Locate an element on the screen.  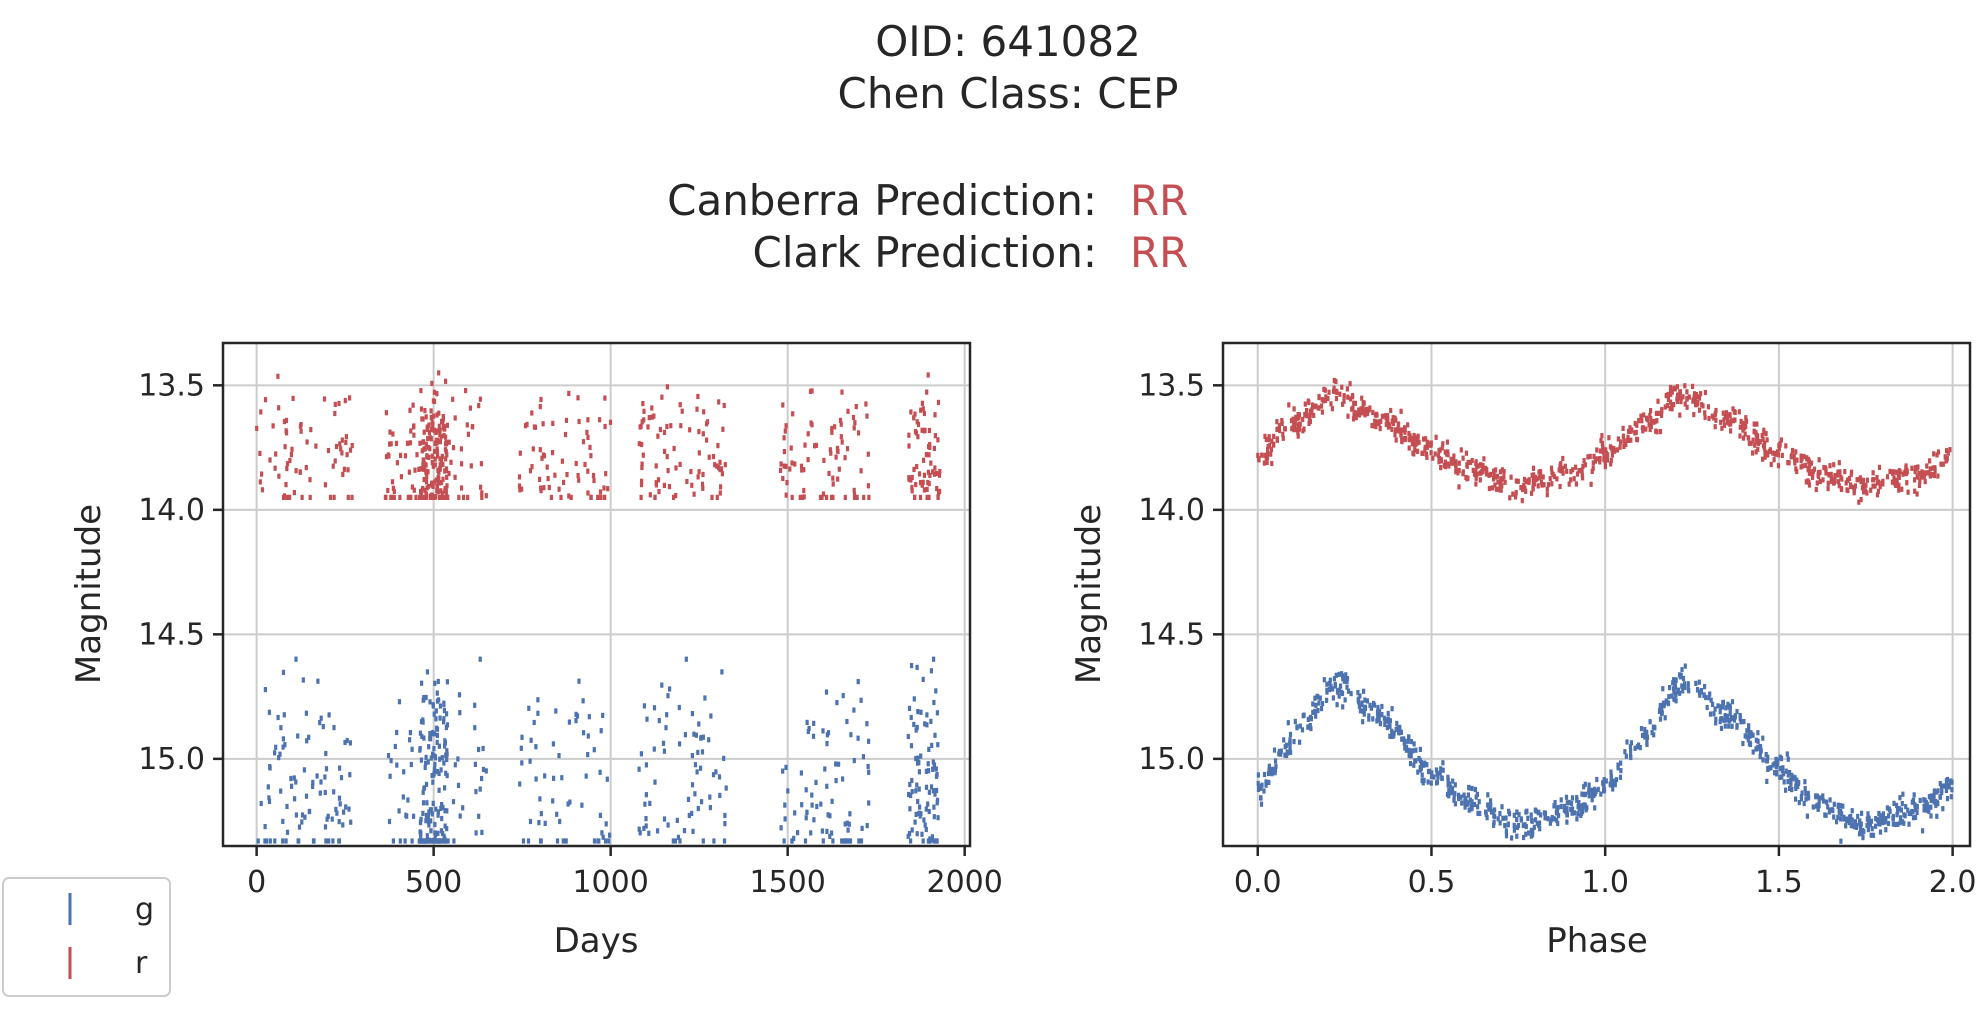
y-tick-label: 14.5 is located at coordinates (1171, 634).